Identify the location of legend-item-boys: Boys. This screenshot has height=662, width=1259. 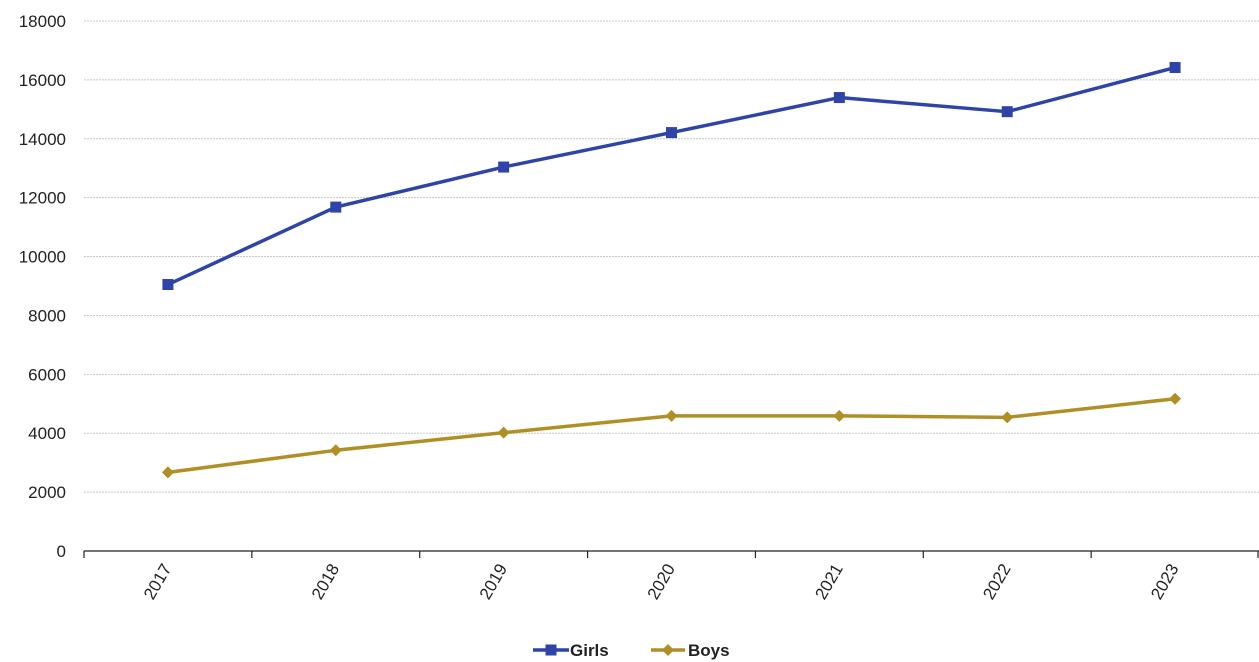
(690, 650).